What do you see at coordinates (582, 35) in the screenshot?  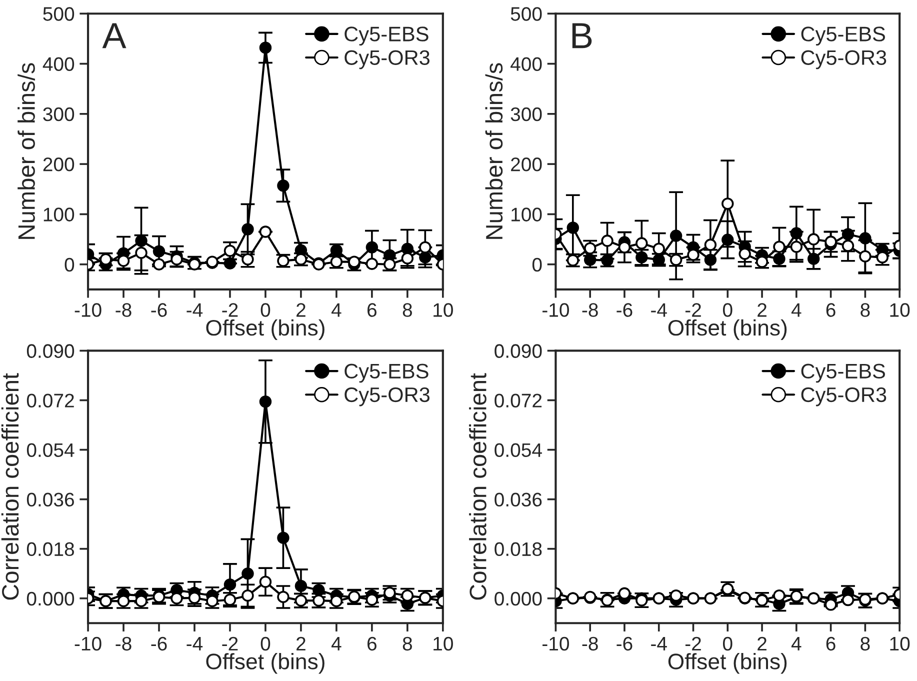 I see `annotation: B` at bounding box center [582, 35].